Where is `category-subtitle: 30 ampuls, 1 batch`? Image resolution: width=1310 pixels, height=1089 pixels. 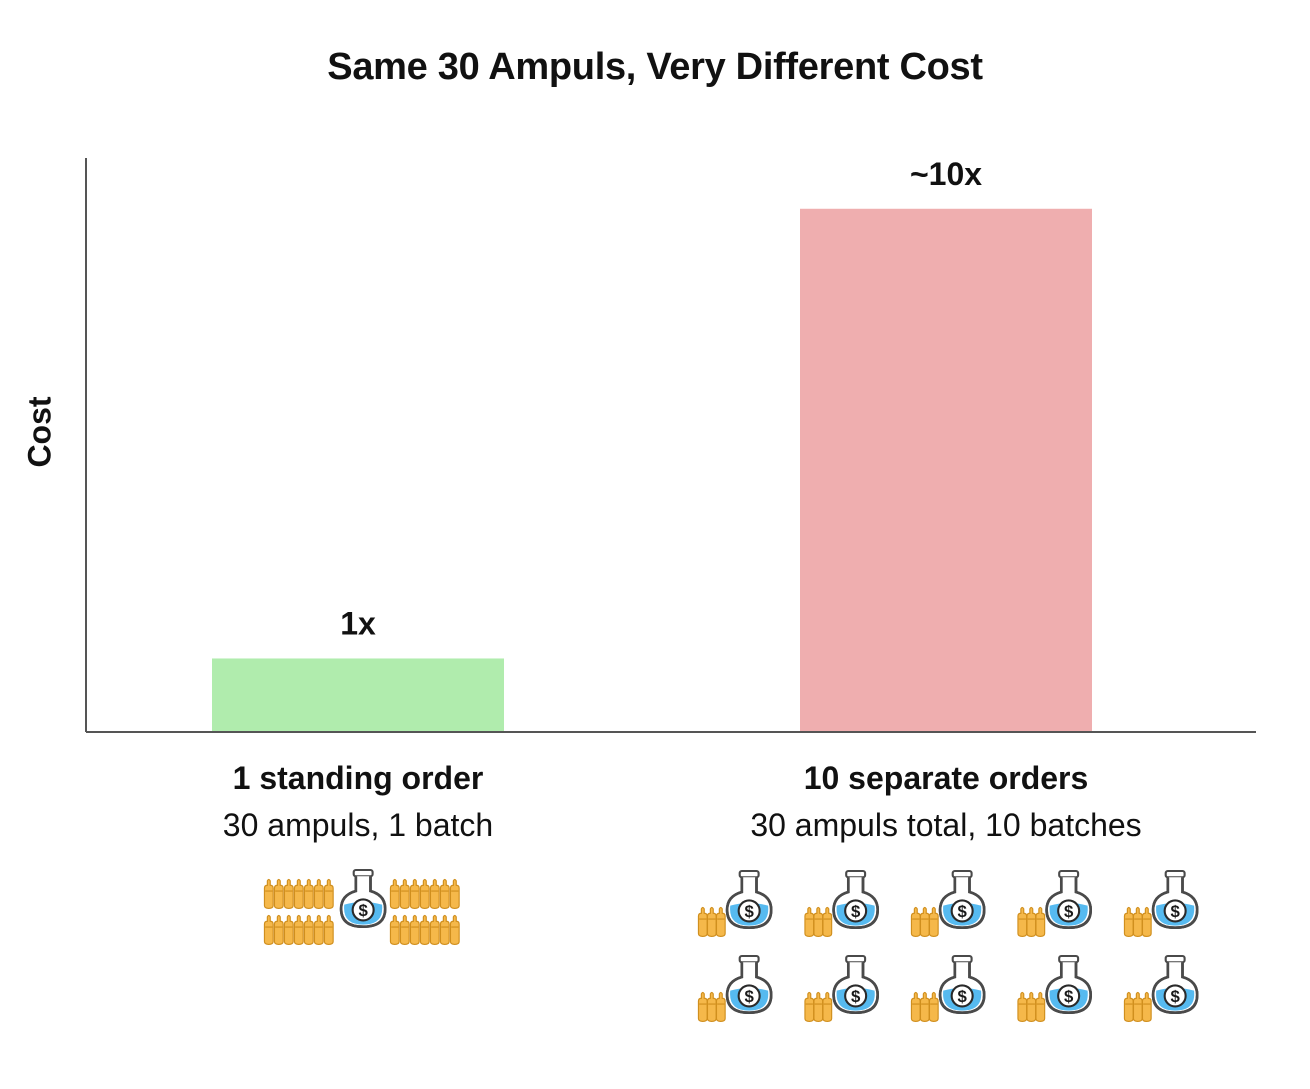
category-subtitle: 30 ampuls, 1 batch is located at coordinates (358, 825).